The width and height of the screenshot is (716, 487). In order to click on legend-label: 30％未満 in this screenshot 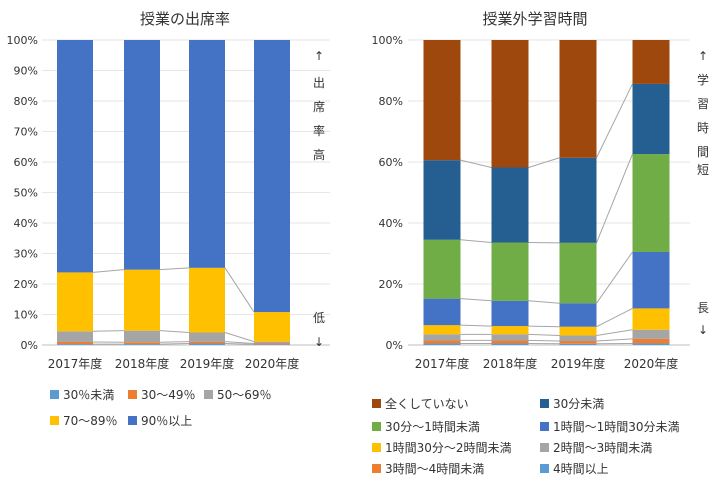, I will do `click(88, 395)`.